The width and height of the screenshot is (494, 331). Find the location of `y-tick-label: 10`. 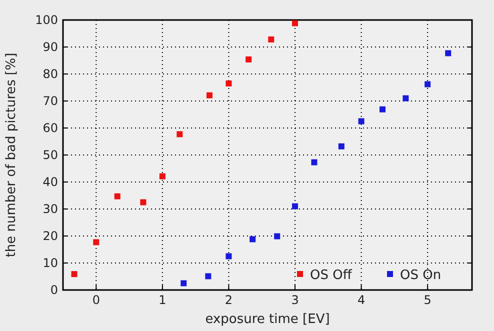

y-tick-label: 10 is located at coordinates (50, 263).